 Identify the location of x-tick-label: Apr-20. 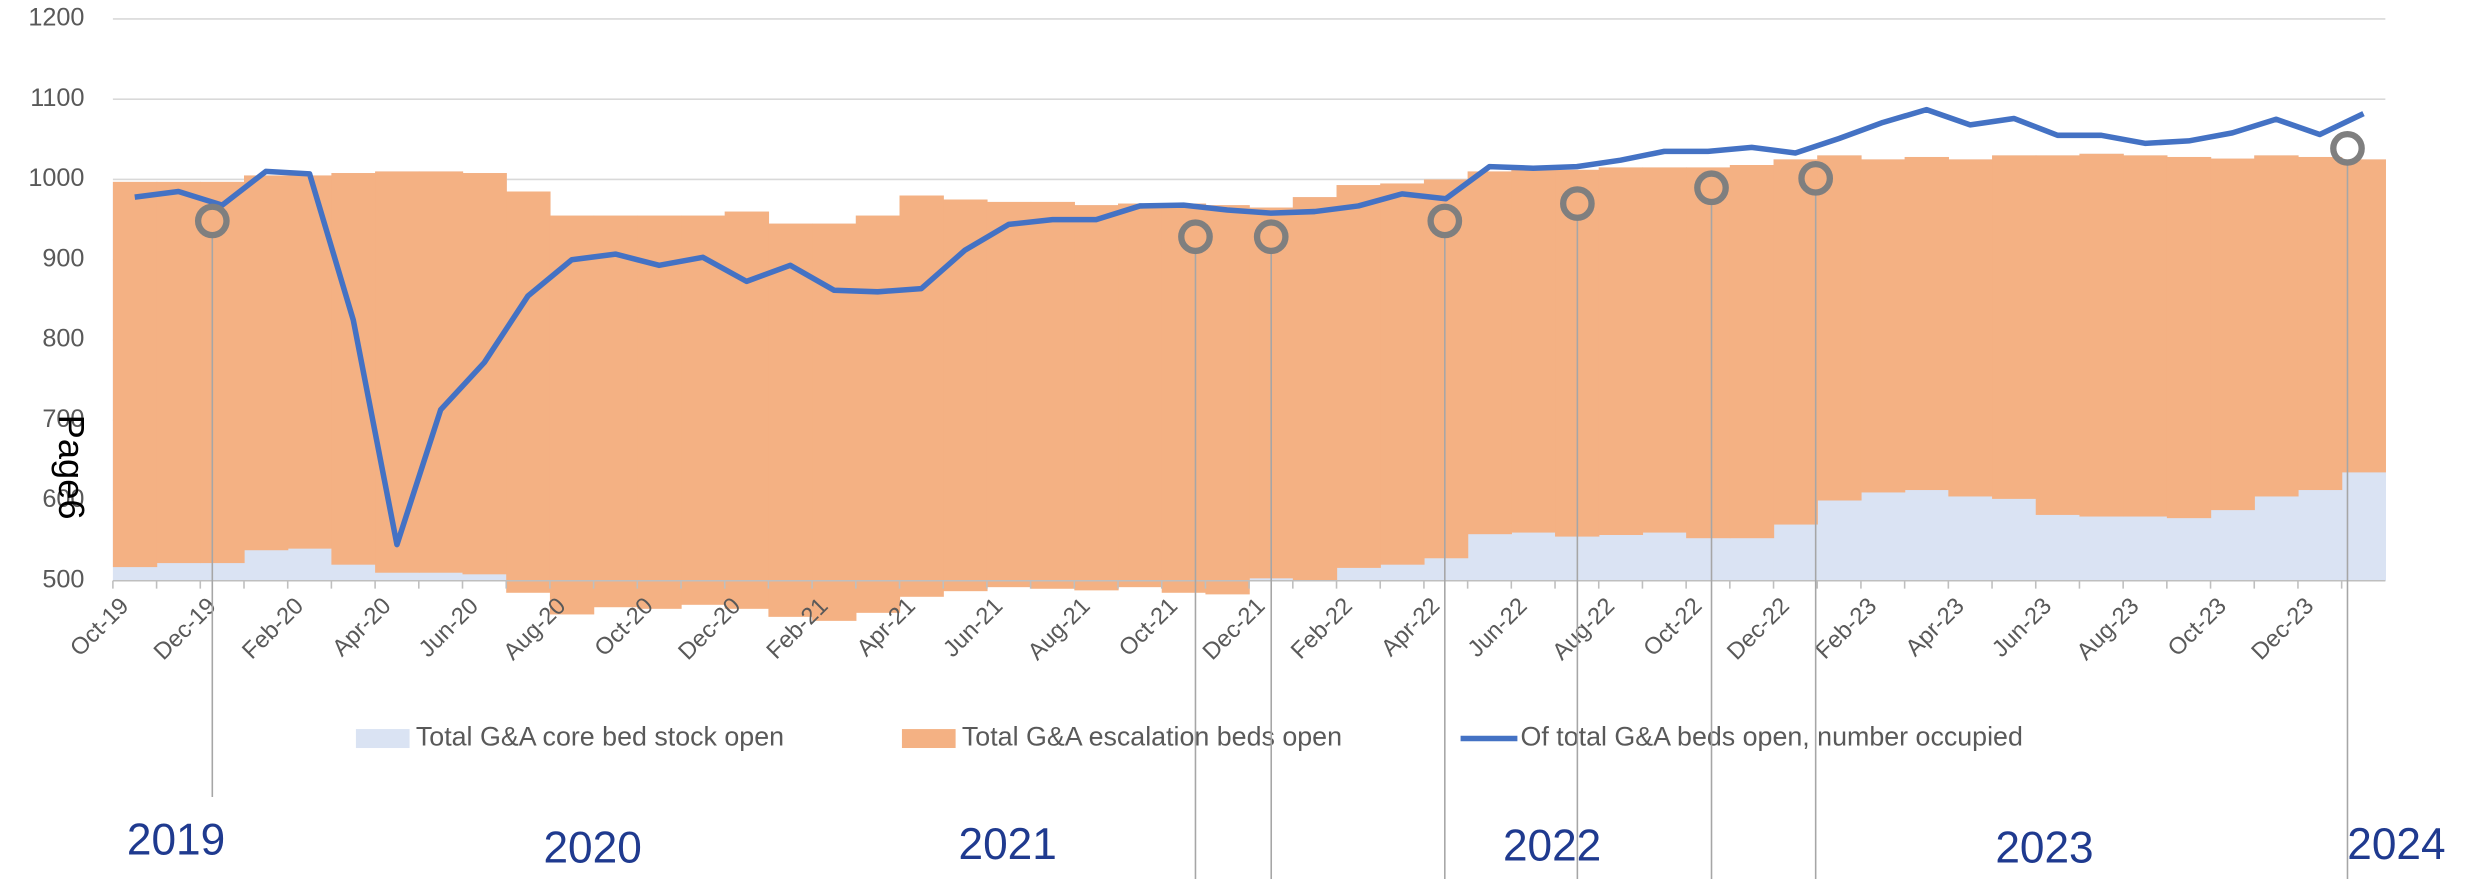
(362, 627).